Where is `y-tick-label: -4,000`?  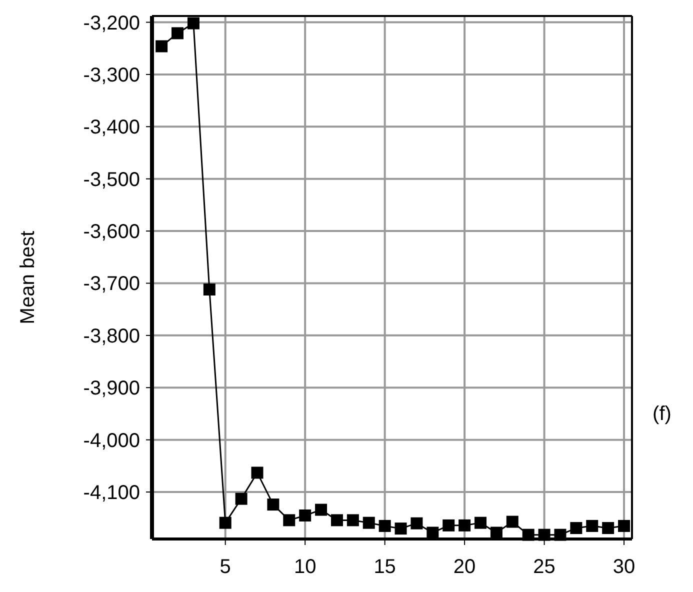
y-tick-label: -4,000 is located at coordinates (111, 441).